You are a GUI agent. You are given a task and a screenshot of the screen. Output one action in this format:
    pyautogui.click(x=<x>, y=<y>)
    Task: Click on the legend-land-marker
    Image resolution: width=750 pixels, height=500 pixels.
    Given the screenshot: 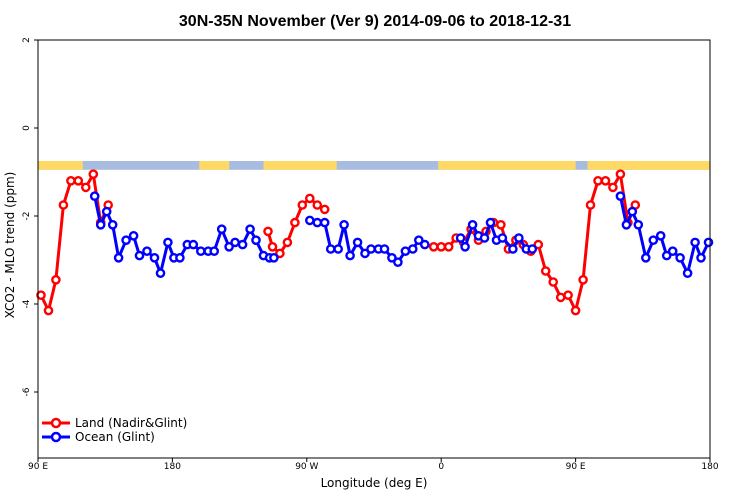 What is the action you would take?
    pyautogui.click(x=56, y=423)
    